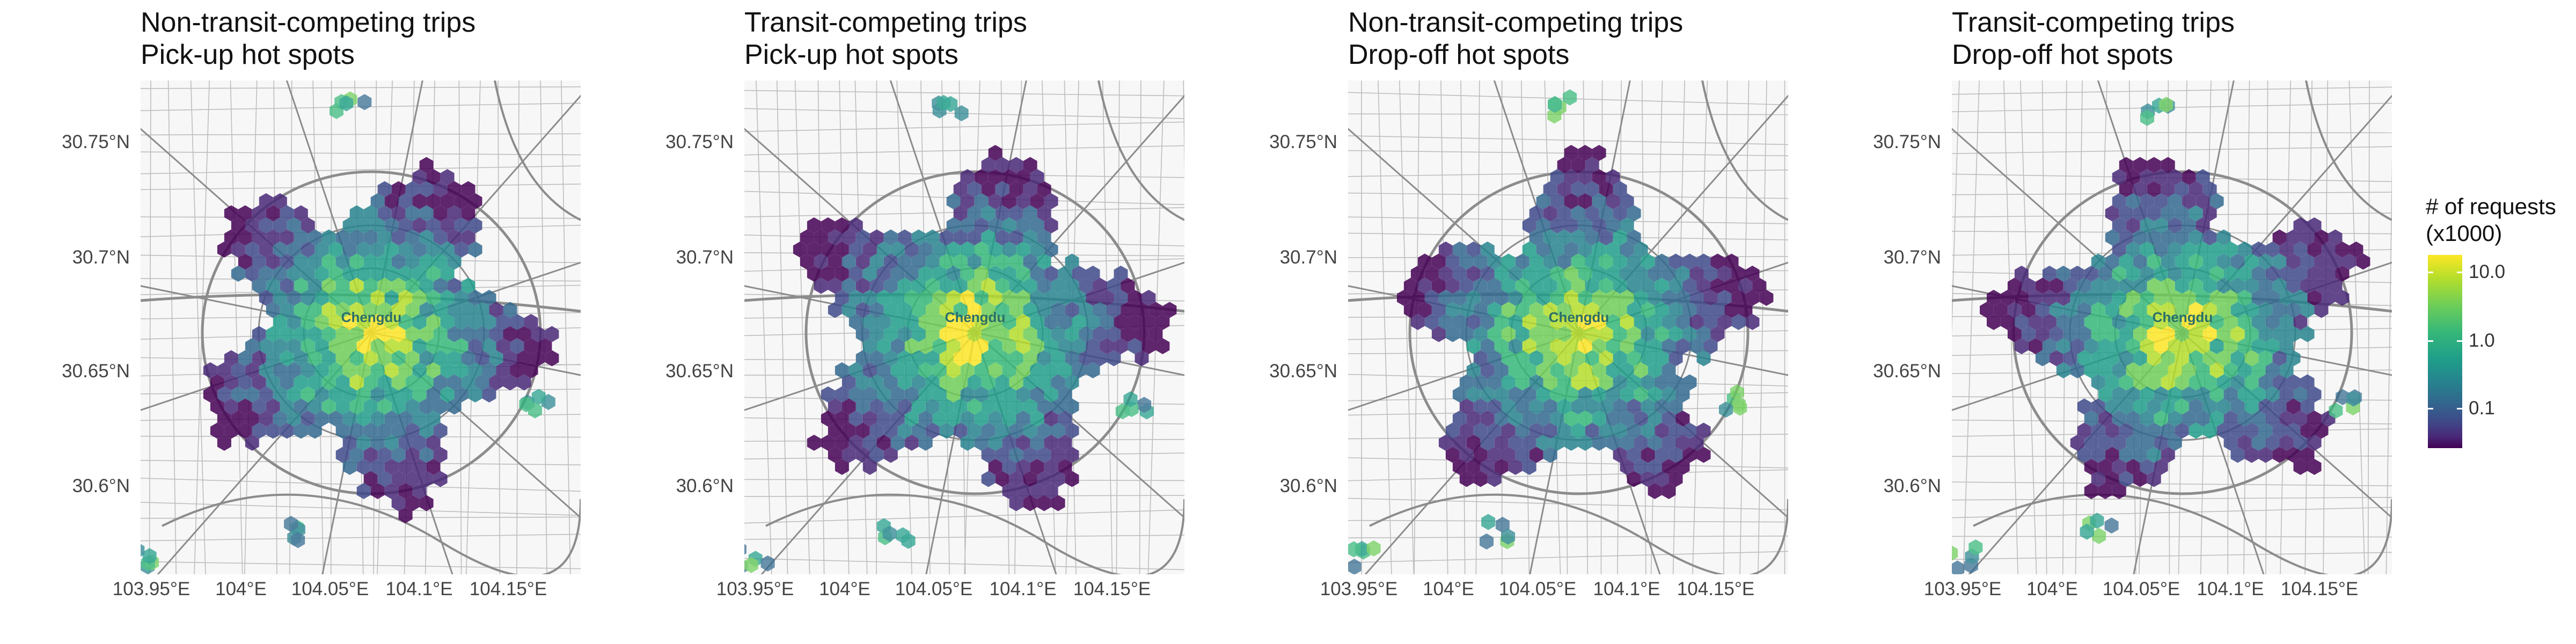  What do you see at coordinates (1516, 22) in the screenshot?
I see `panel-title-line1: Non-transit-competing trips` at bounding box center [1516, 22].